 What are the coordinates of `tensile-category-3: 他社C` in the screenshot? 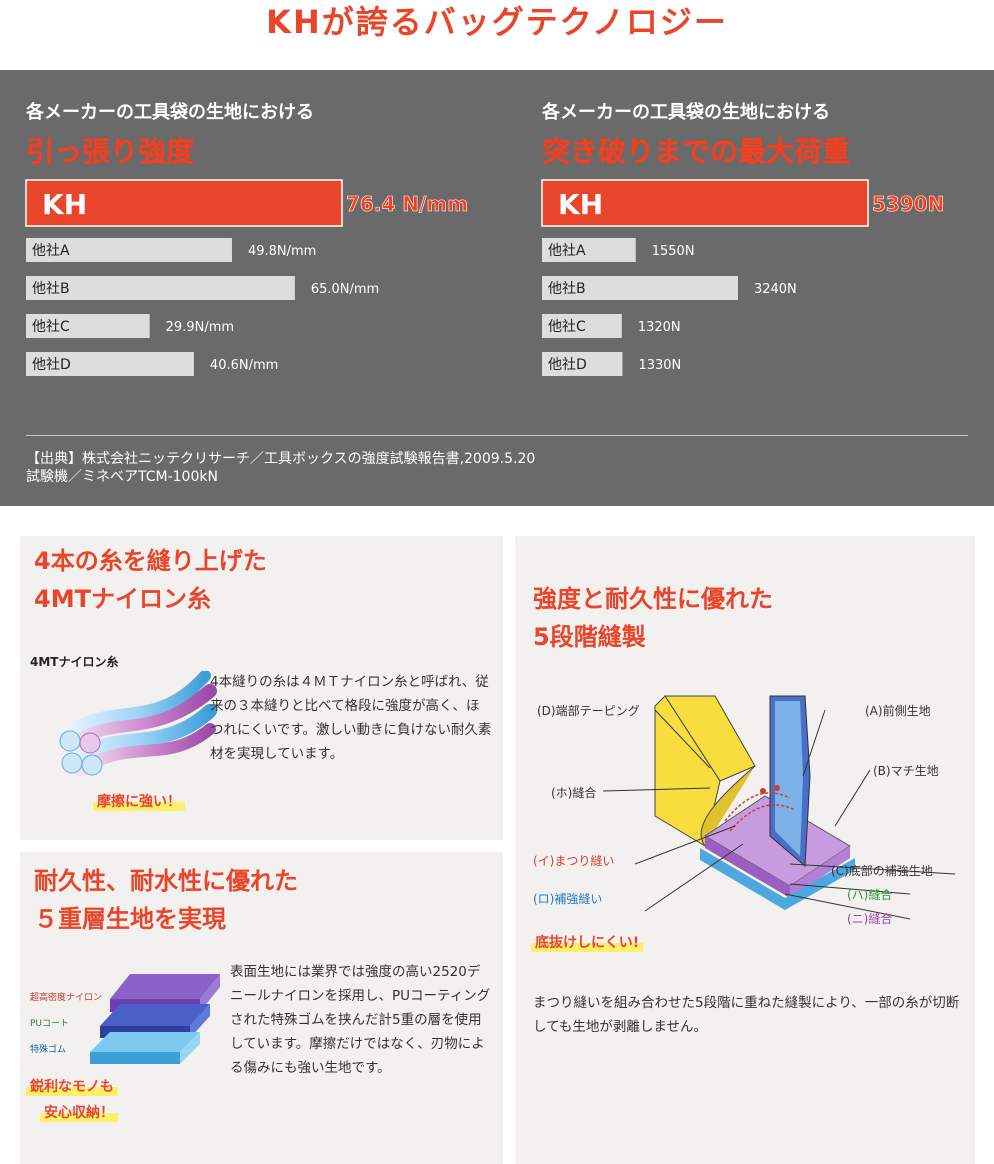 It's located at (51, 327).